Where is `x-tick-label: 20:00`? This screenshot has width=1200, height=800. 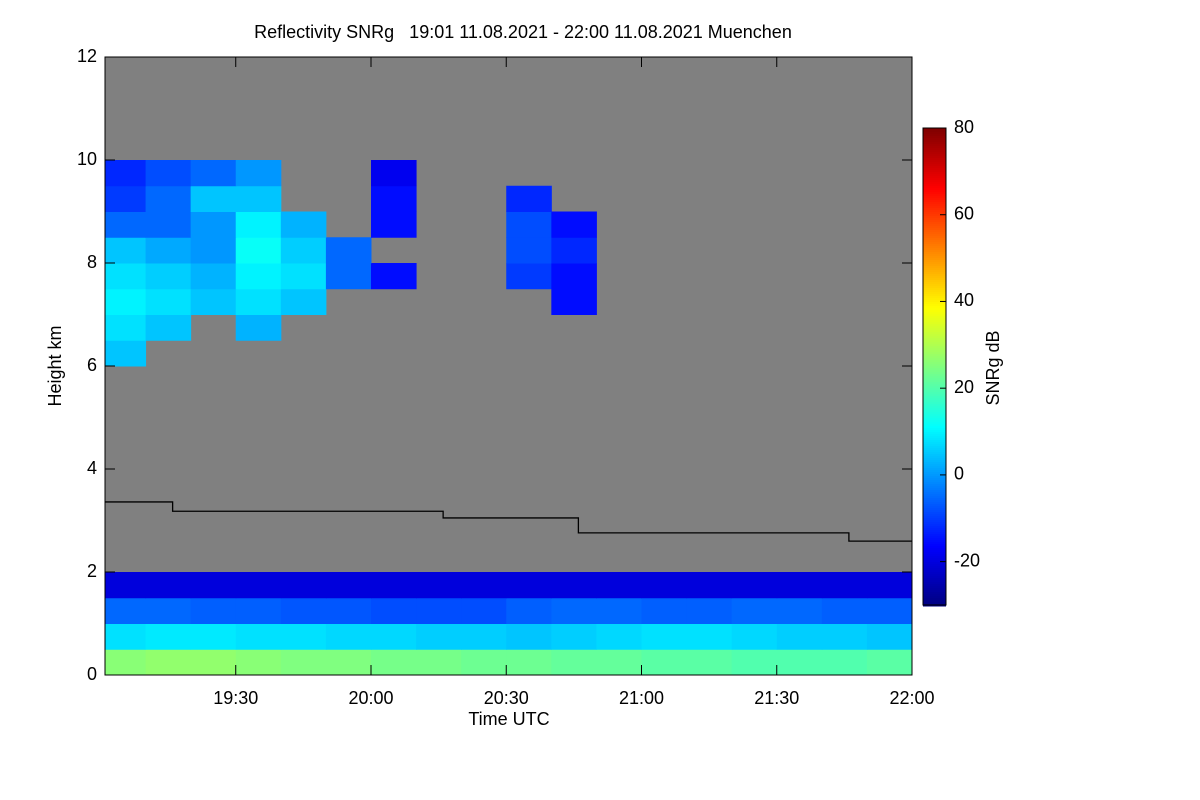
x-tick-label: 20:00 is located at coordinates (370, 698).